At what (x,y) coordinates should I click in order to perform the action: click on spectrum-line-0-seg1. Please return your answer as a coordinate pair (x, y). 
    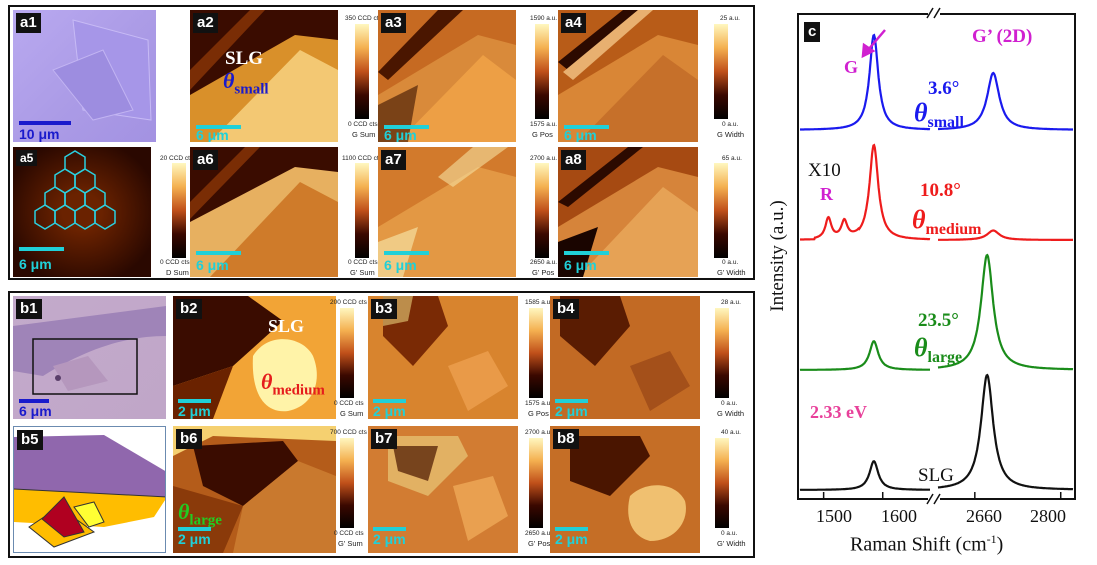
    Looking at the image, I should click on (1005, 101).